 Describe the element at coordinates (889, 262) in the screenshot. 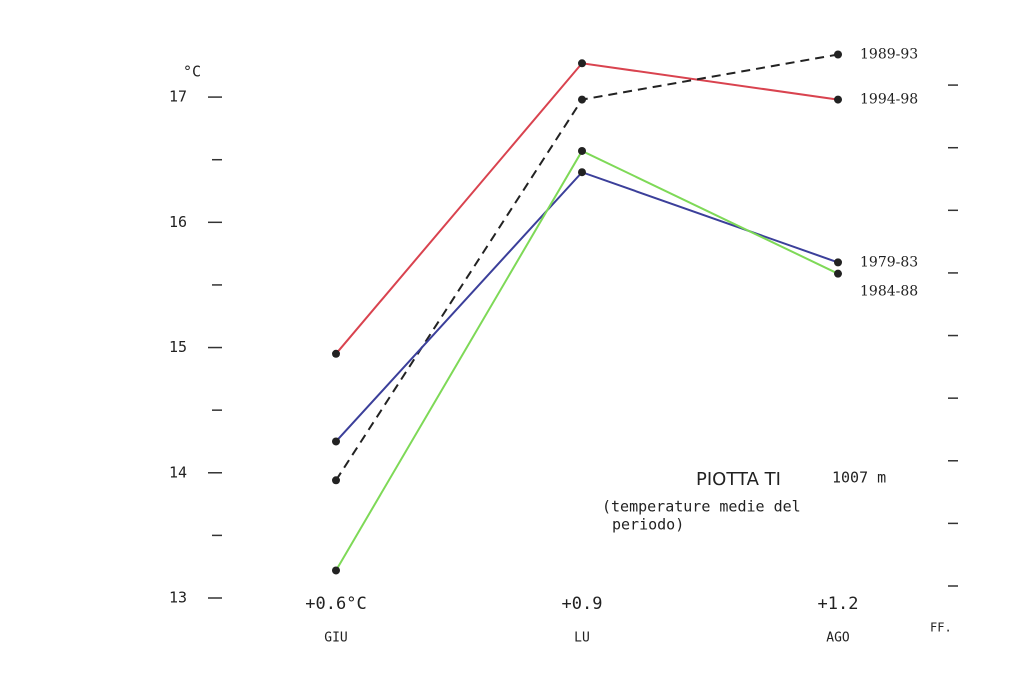

I see `series-label: 1979-83` at that location.